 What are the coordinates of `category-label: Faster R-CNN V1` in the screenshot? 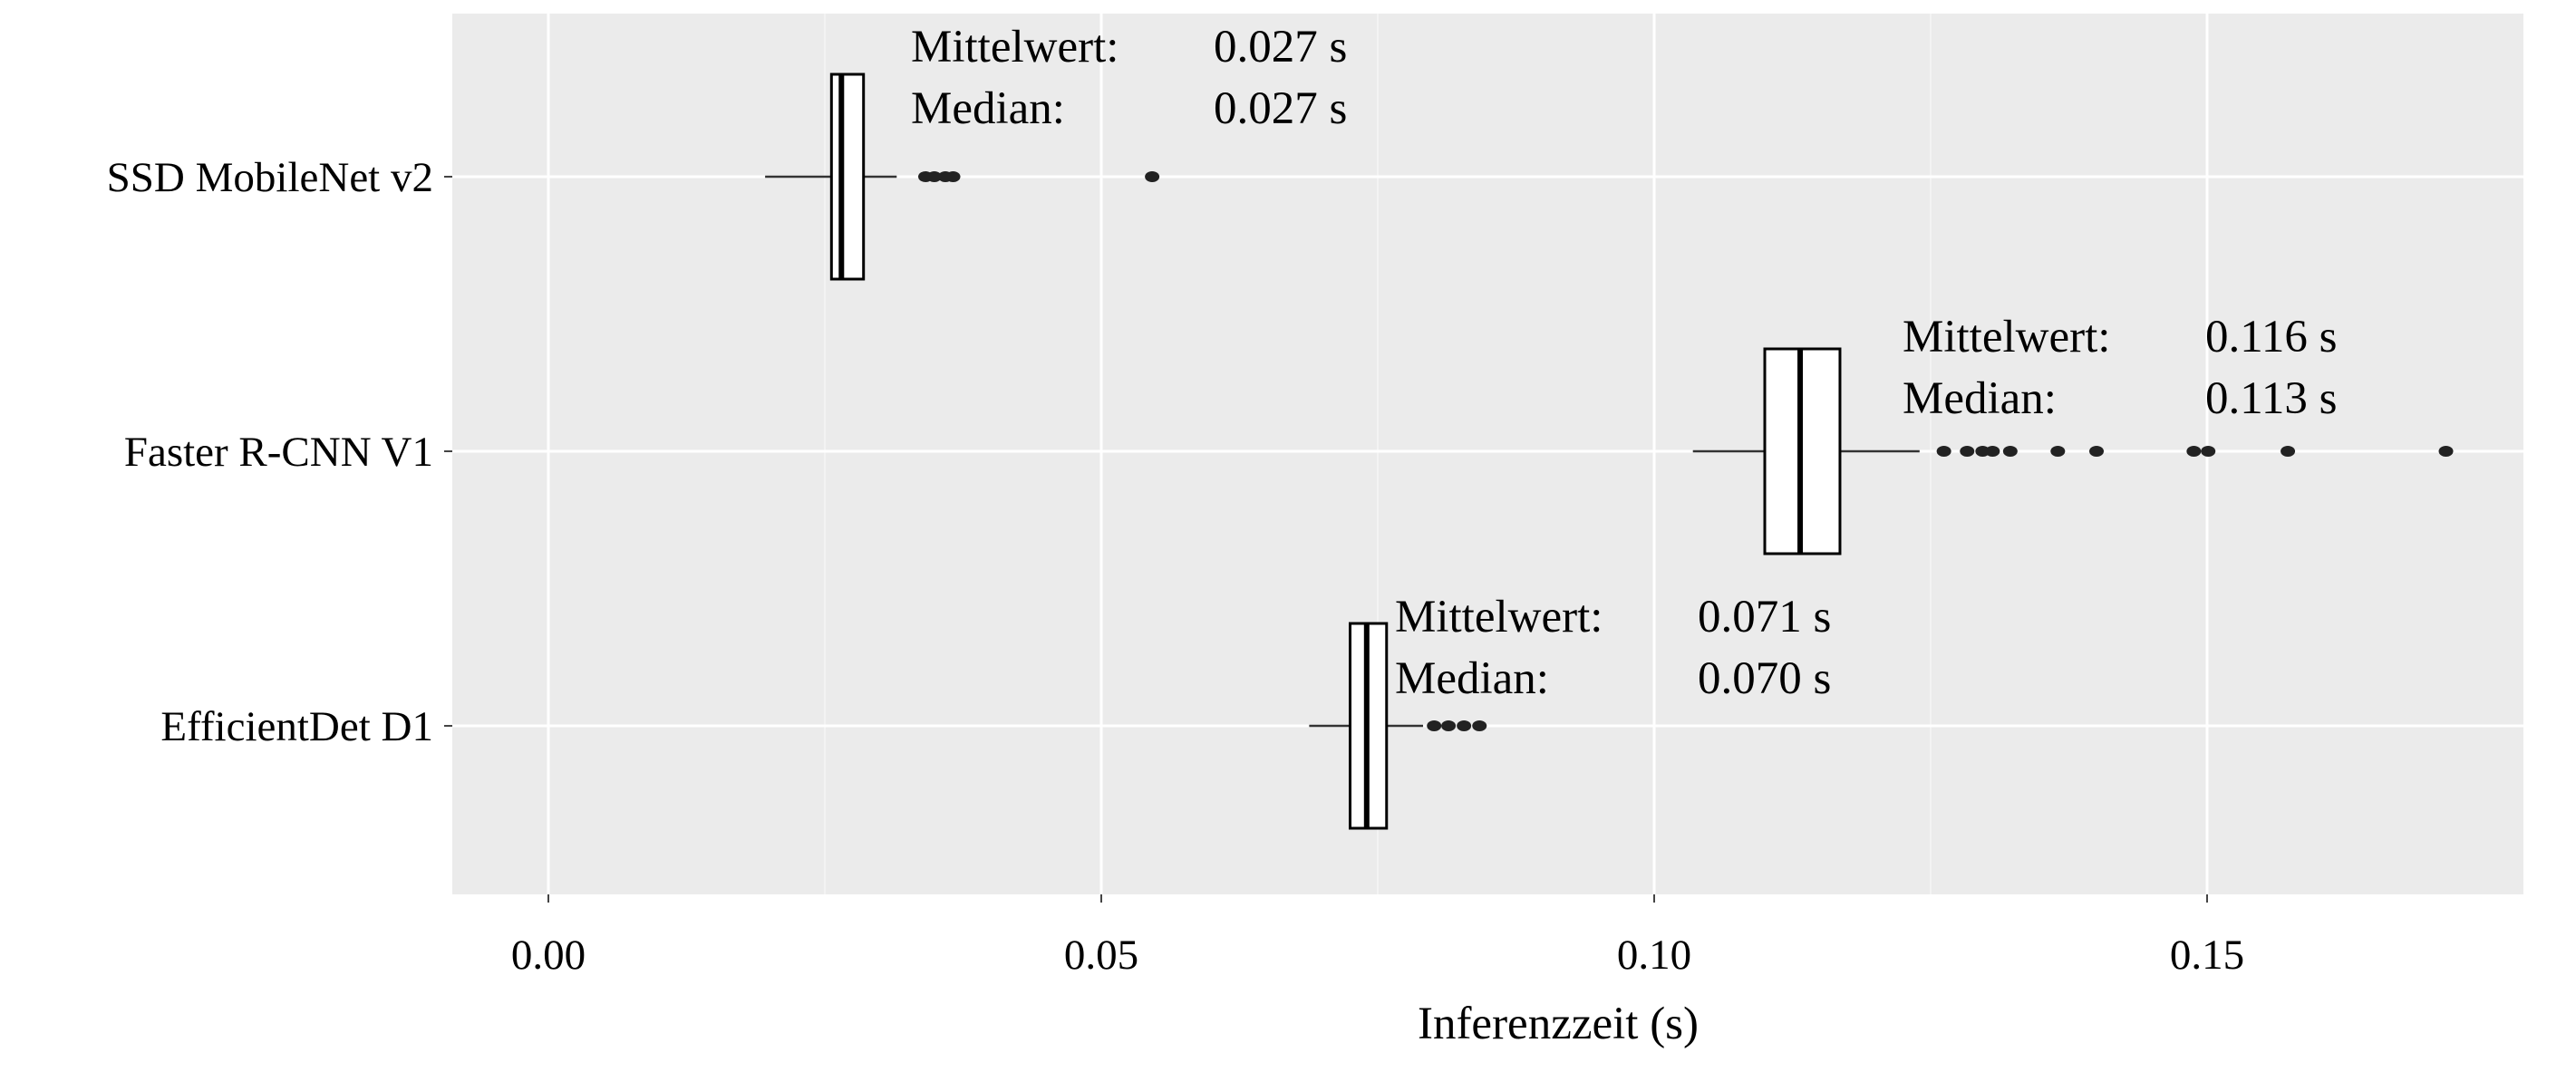 It's located at (278, 452).